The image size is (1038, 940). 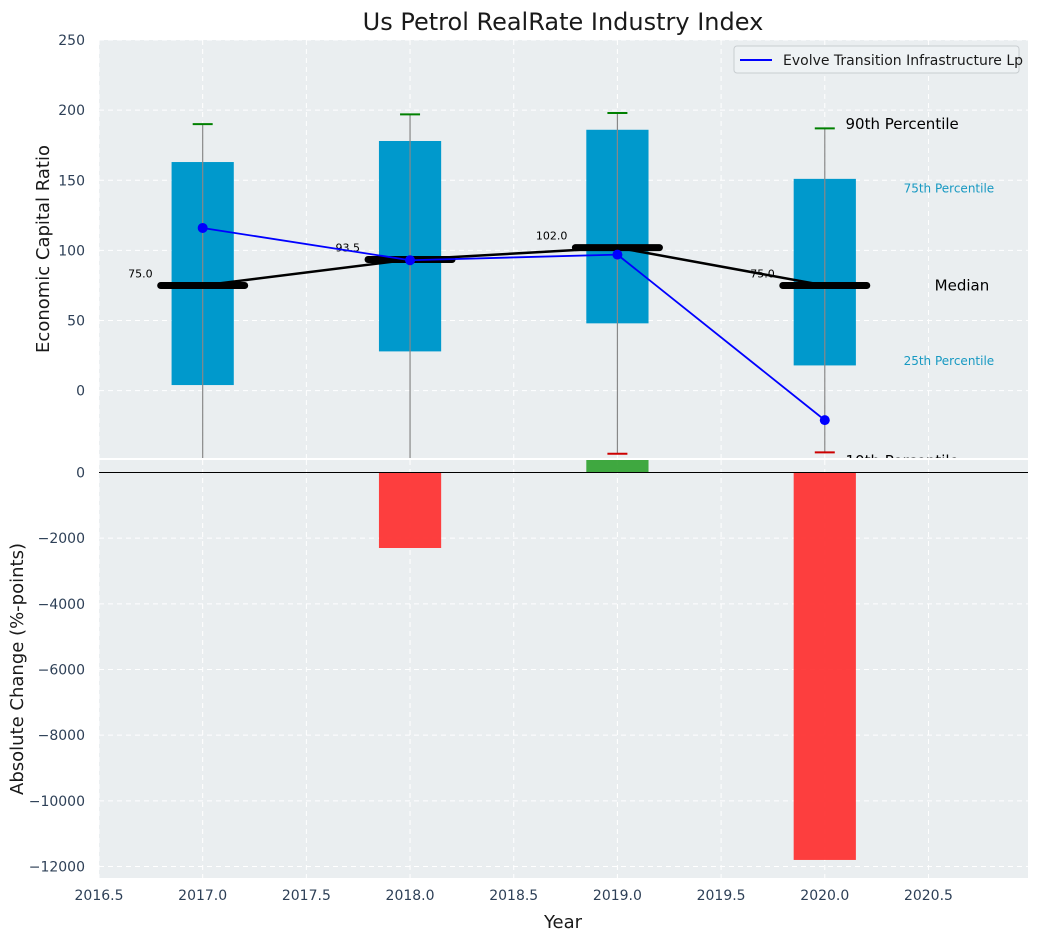 What do you see at coordinates (57, 868) in the screenshot?
I see `y-tick-label: −12000` at bounding box center [57, 868].